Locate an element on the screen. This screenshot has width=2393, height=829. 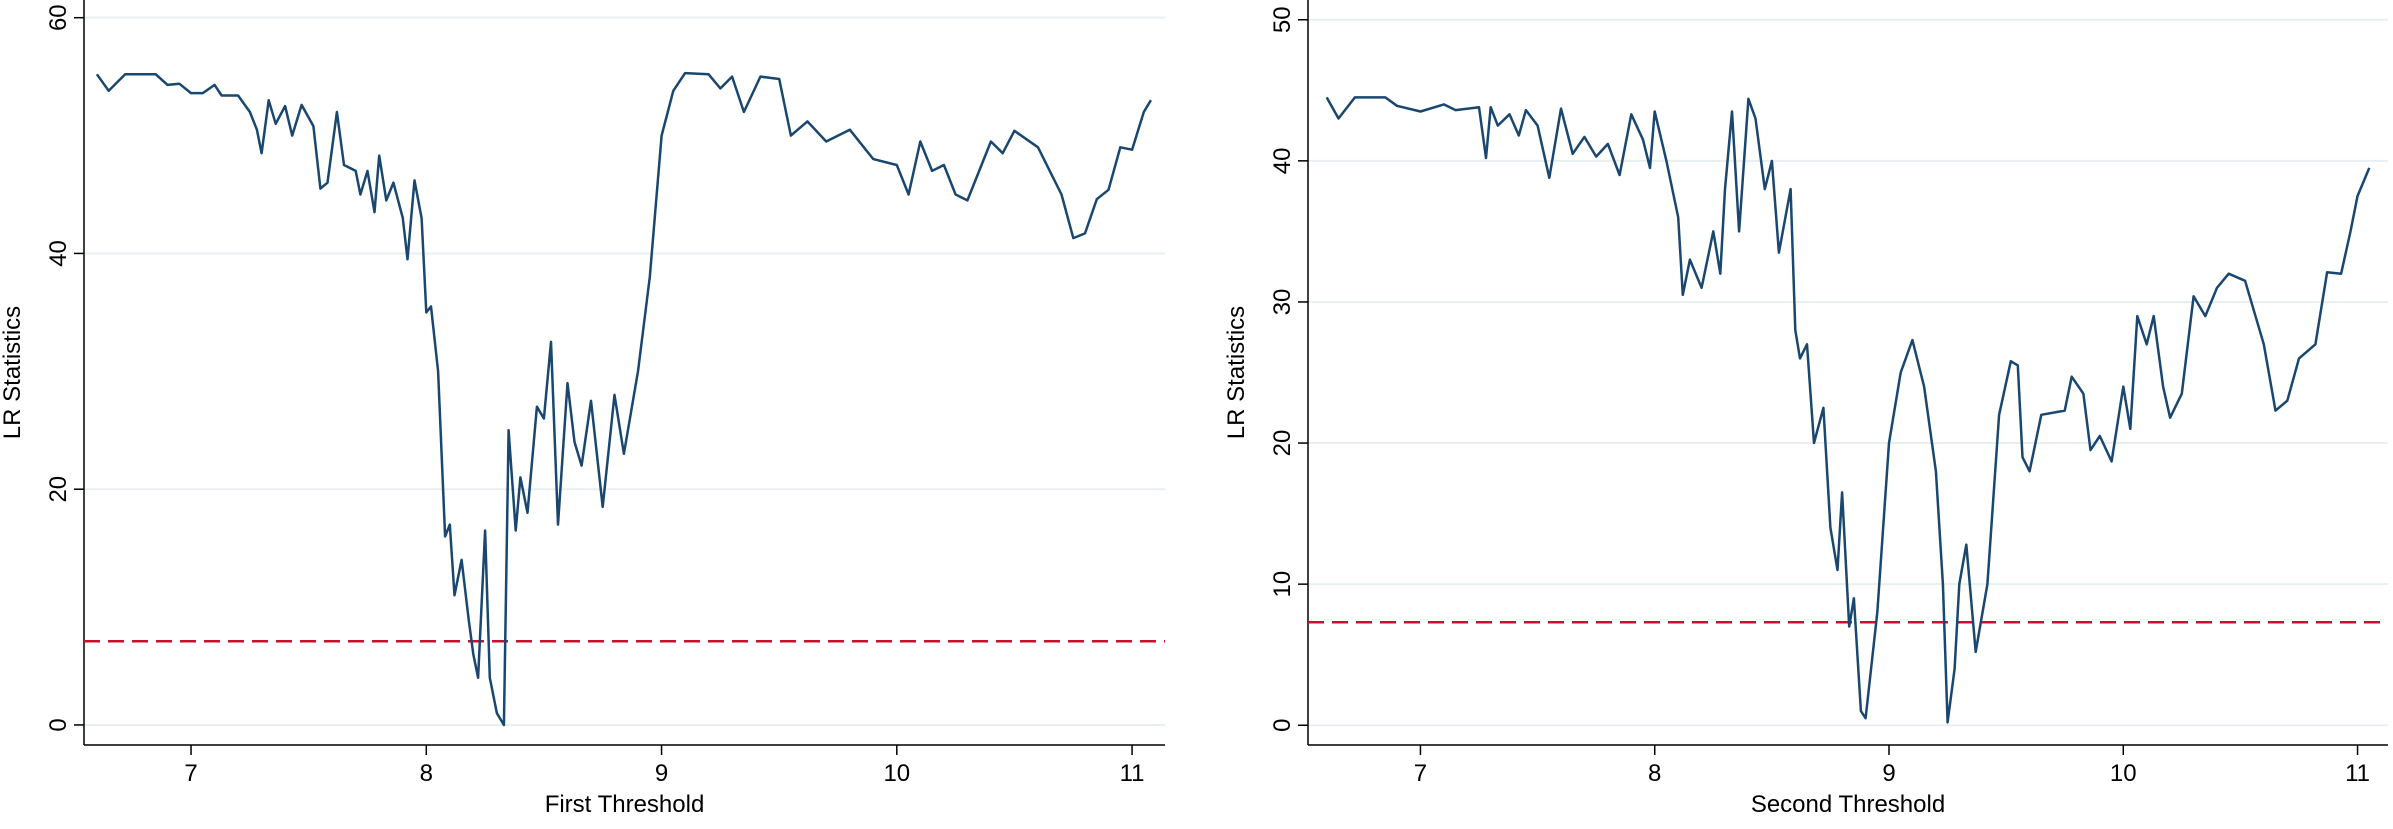
x-axis-title: Second Threshold is located at coordinates (1848, 804).